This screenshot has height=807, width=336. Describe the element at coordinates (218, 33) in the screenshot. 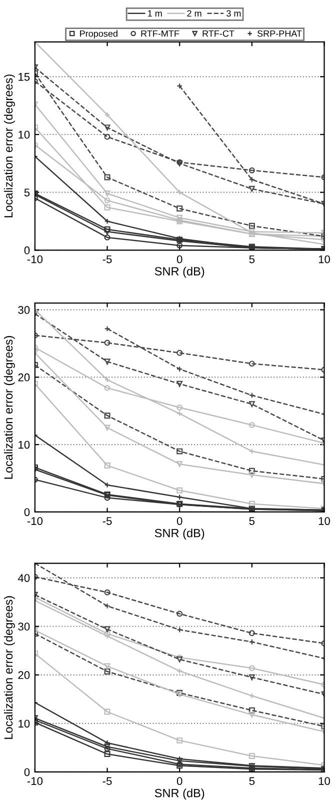

I see `text: RTF-CT` at that location.